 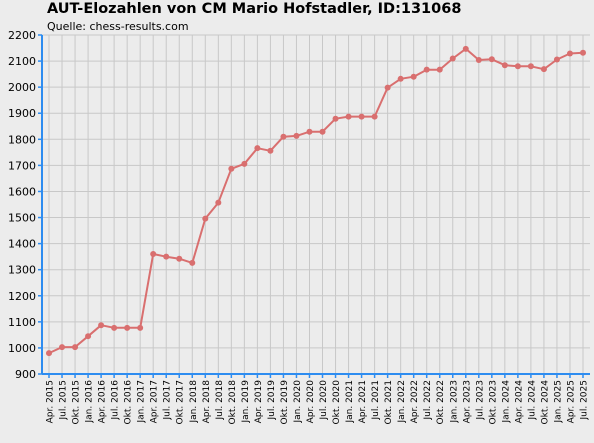 I want to click on x-tick-label: Apr. 2025, so click(x=571, y=401).